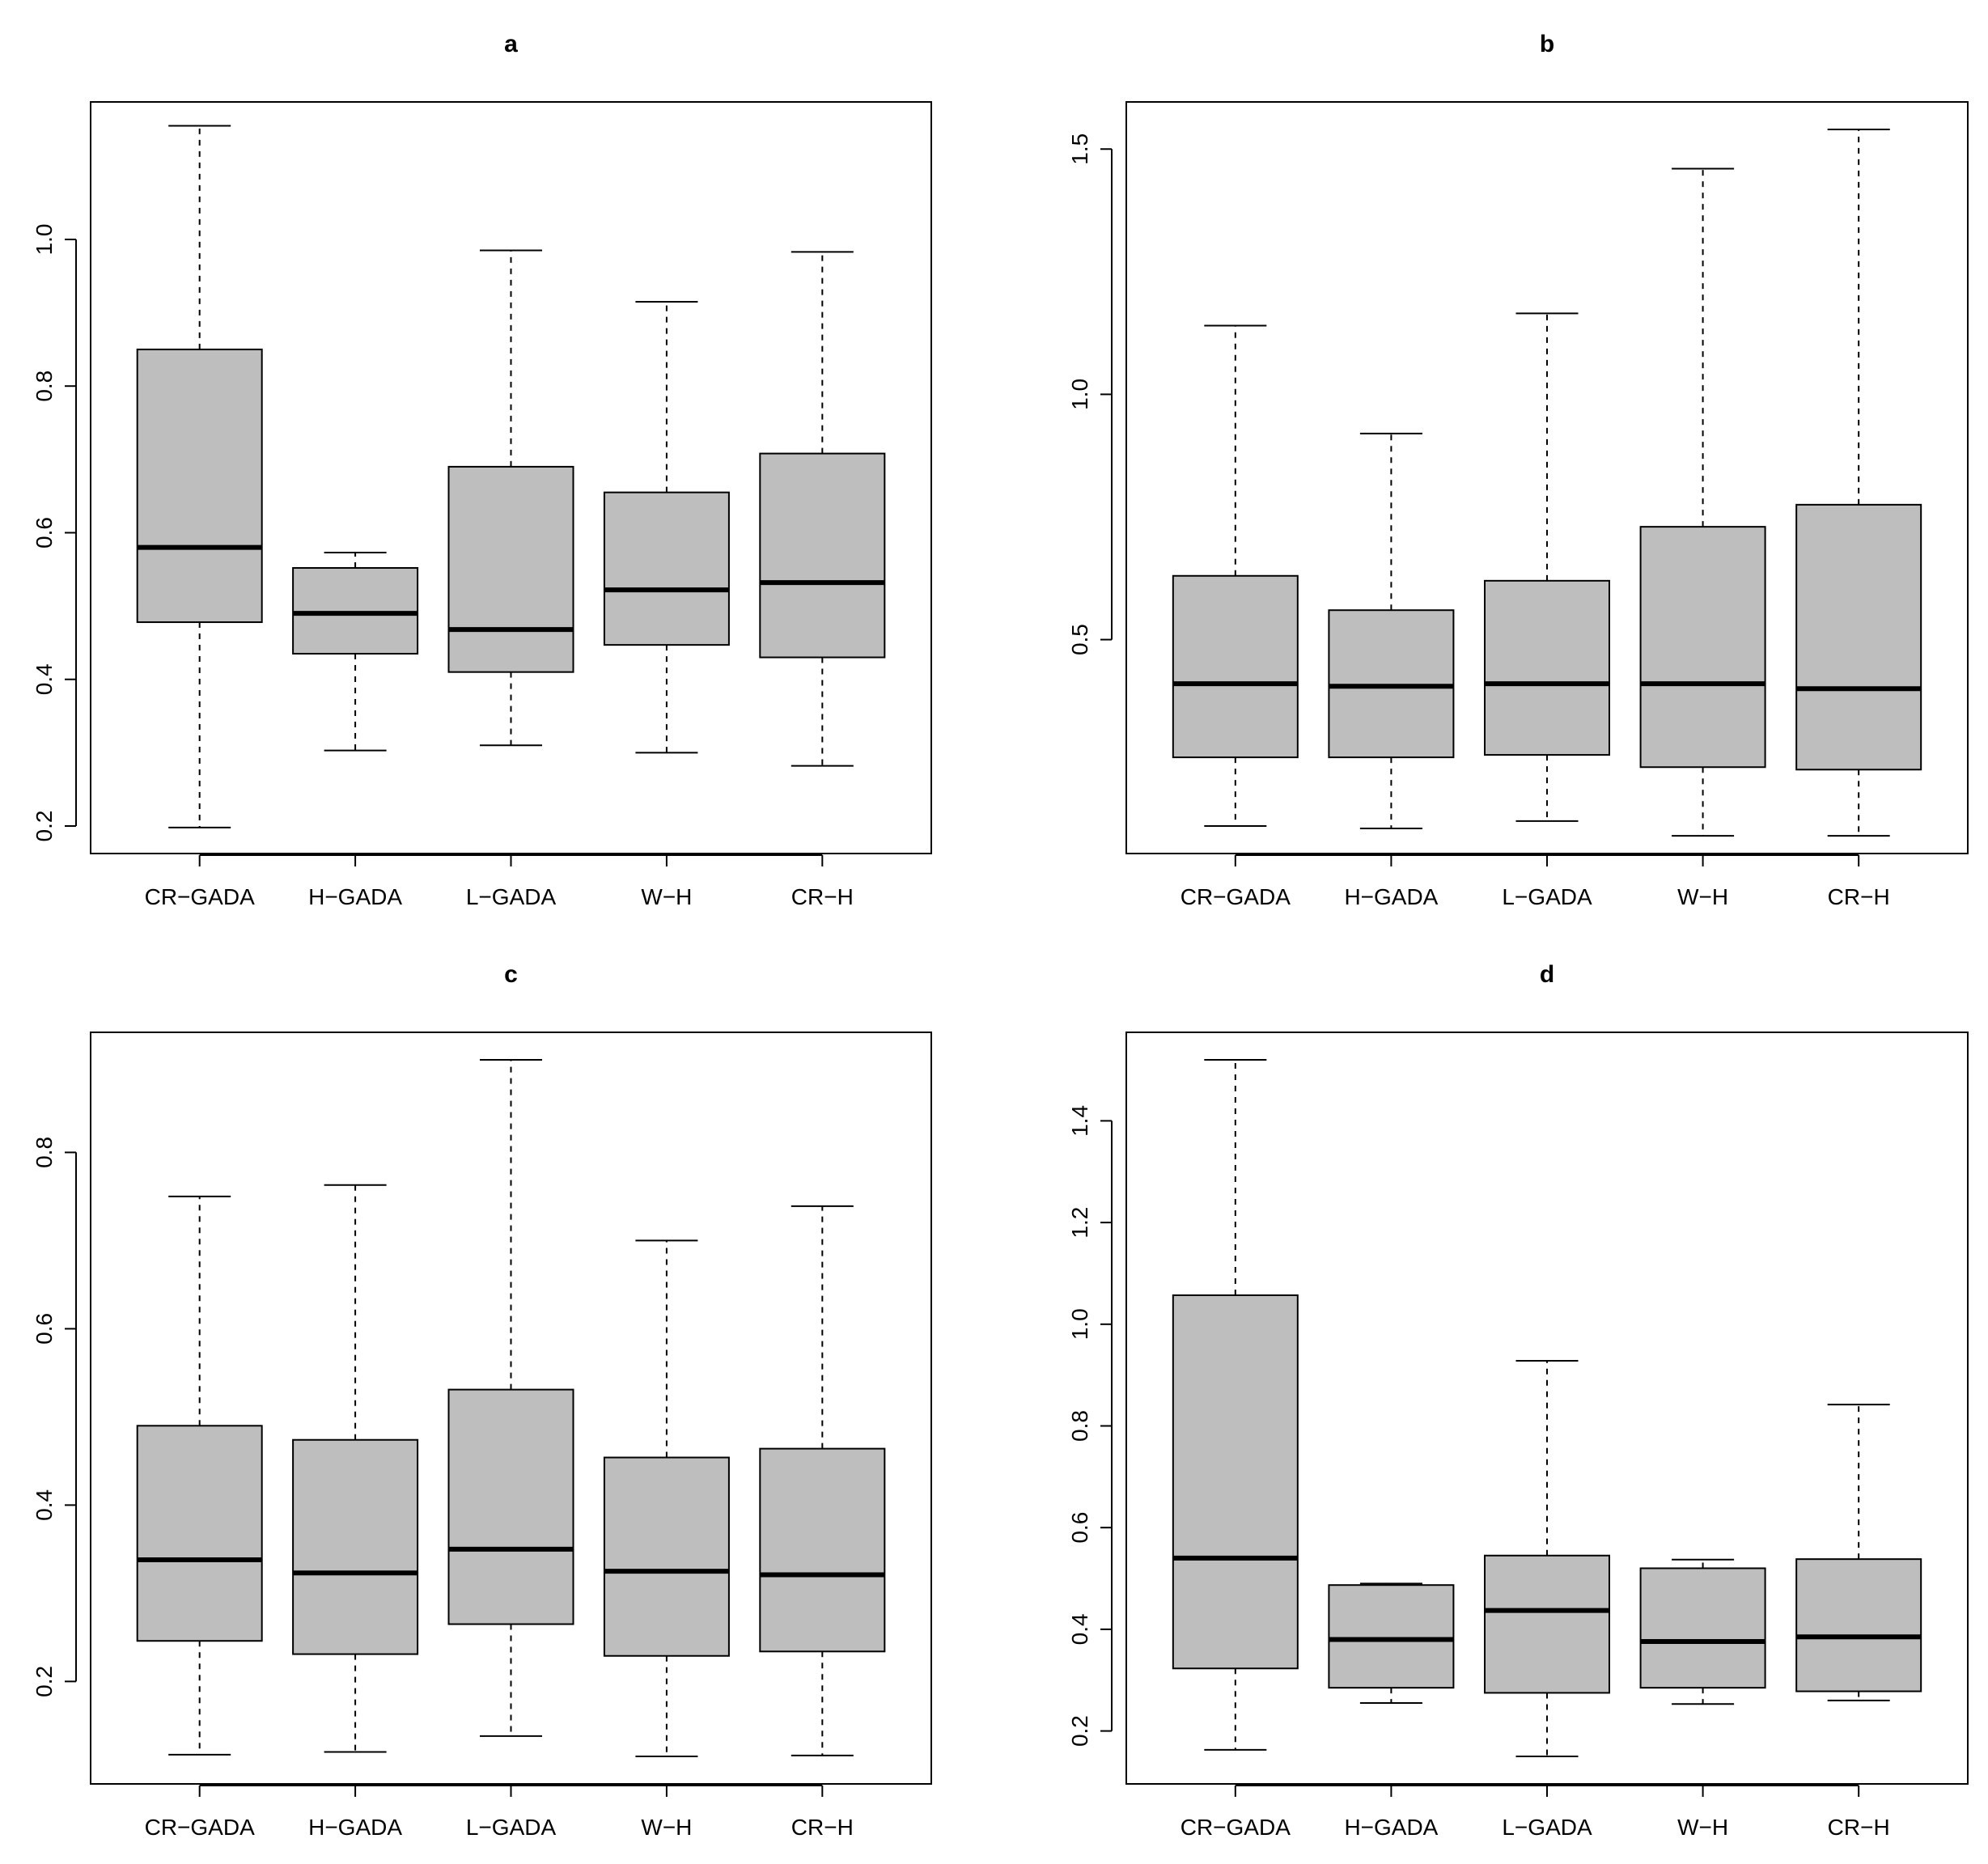  What do you see at coordinates (1547, 44) in the screenshot?
I see `panel-title: b` at bounding box center [1547, 44].